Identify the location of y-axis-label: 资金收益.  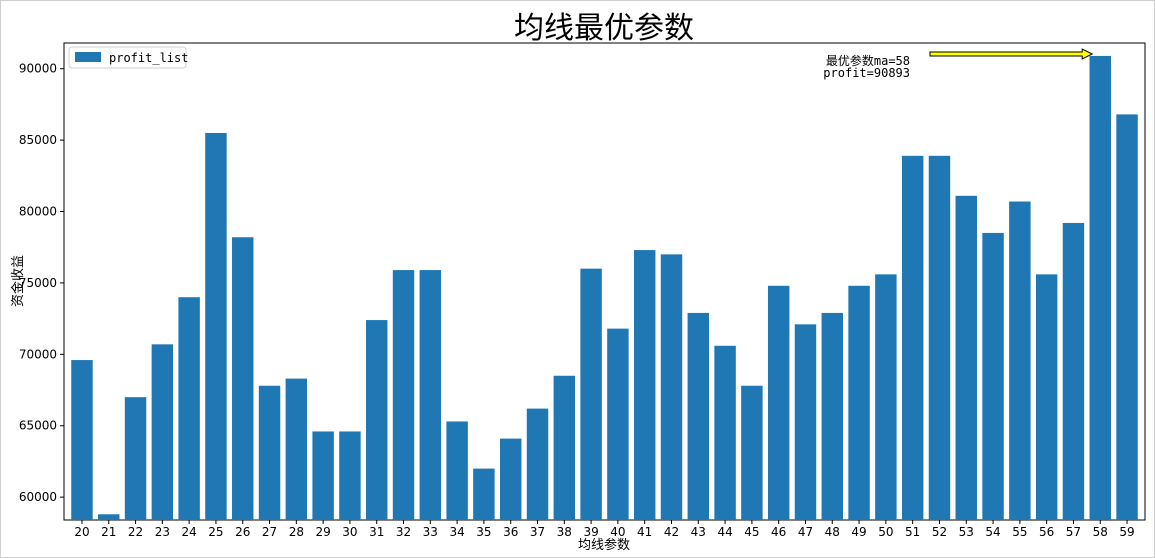
(18, 281).